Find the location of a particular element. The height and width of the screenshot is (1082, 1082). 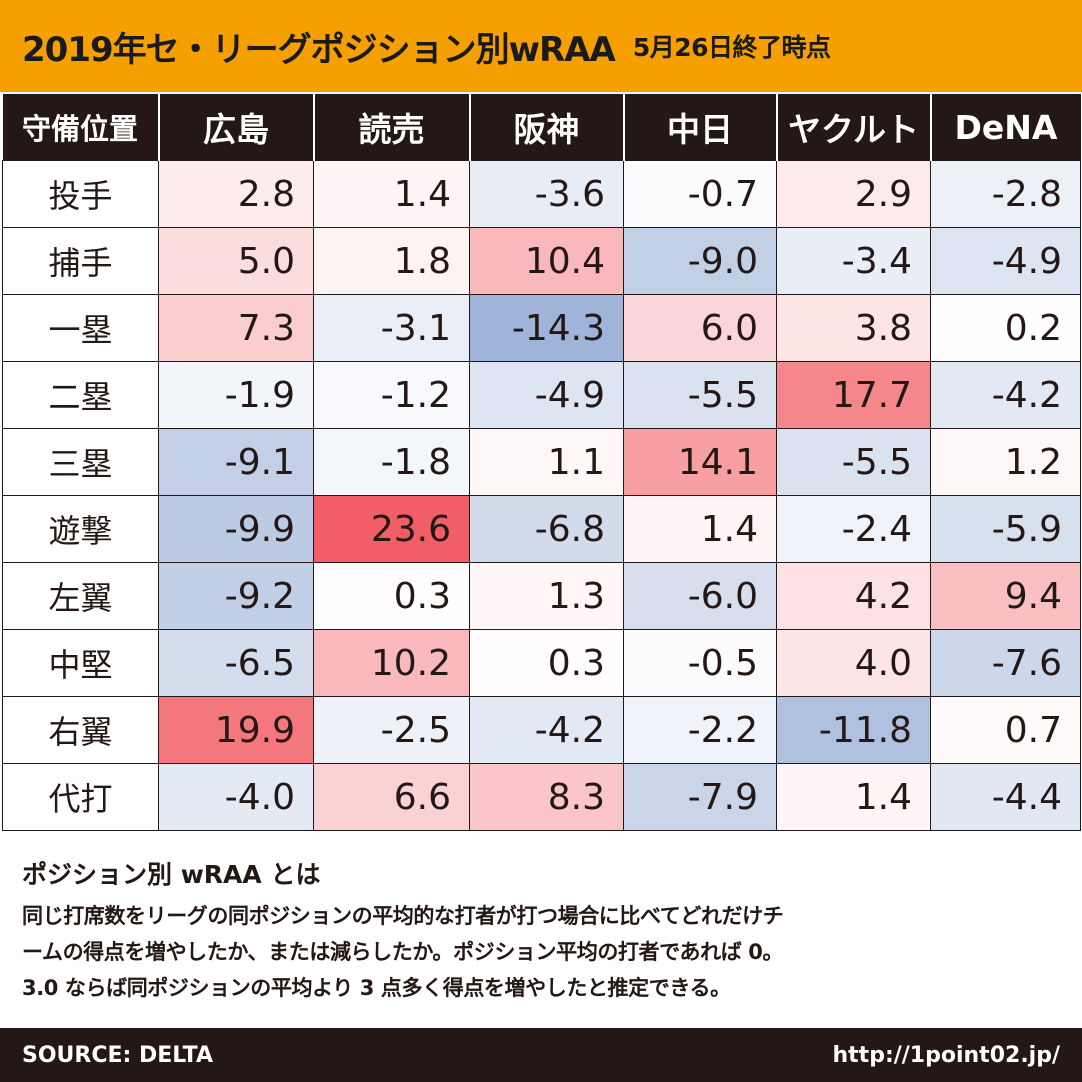

heatmap-cell: 6.6 is located at coordinates (391, 797).